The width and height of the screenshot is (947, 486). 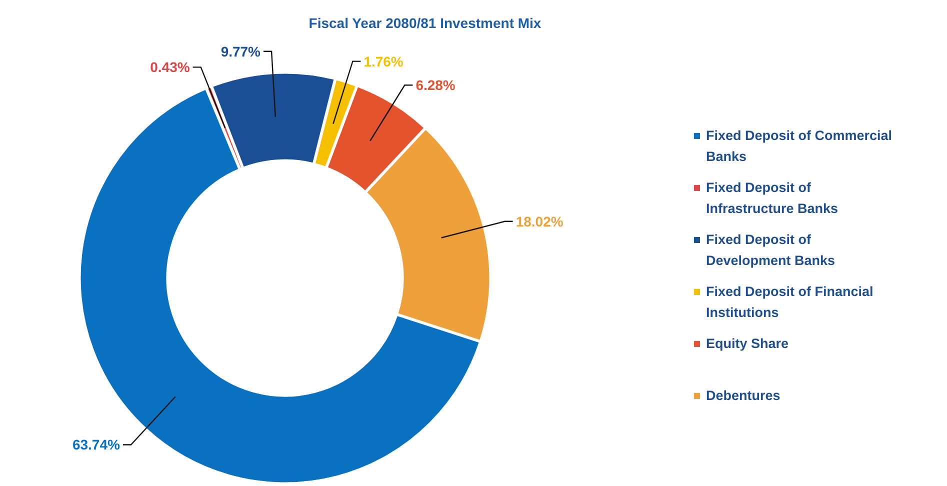 I want to click on legend-label: Fixed Deposit of Infrastructure Banks, so click(x=772, y=198).